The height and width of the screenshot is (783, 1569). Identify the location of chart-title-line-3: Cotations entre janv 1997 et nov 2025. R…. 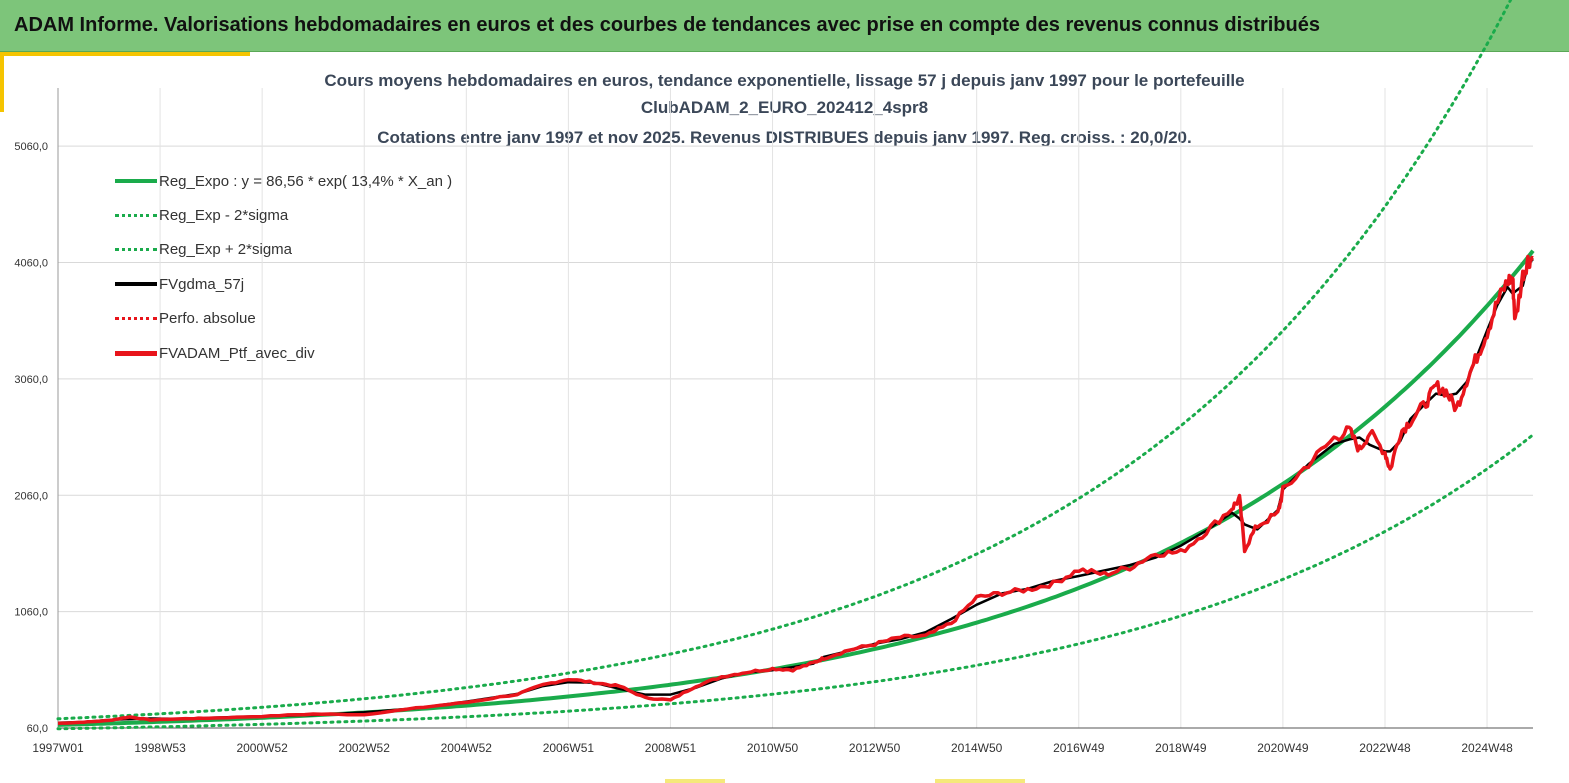
(784, 137).